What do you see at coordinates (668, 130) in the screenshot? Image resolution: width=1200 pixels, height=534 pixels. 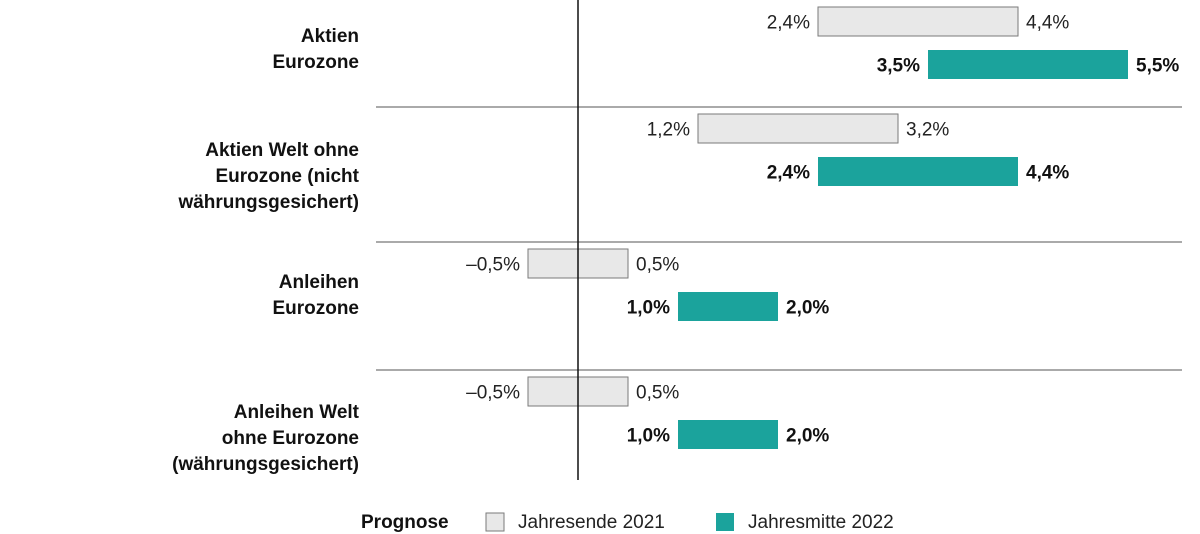 I see `value-label-low: 1,2%` at bounding box center [668, 130].